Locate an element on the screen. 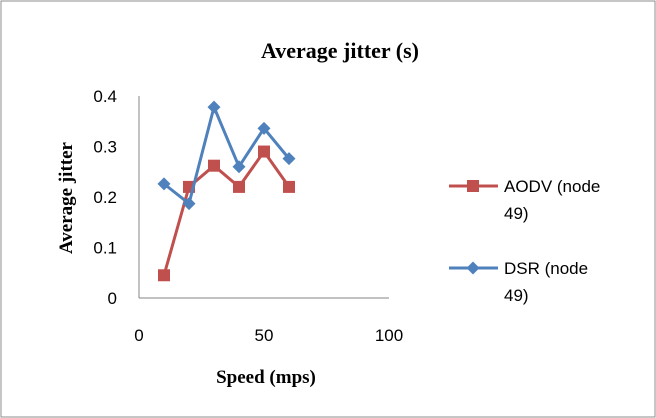 The height and width of the screenshot is (418, 656). x-tick-label: 0 is located at coordinates (138, 335).